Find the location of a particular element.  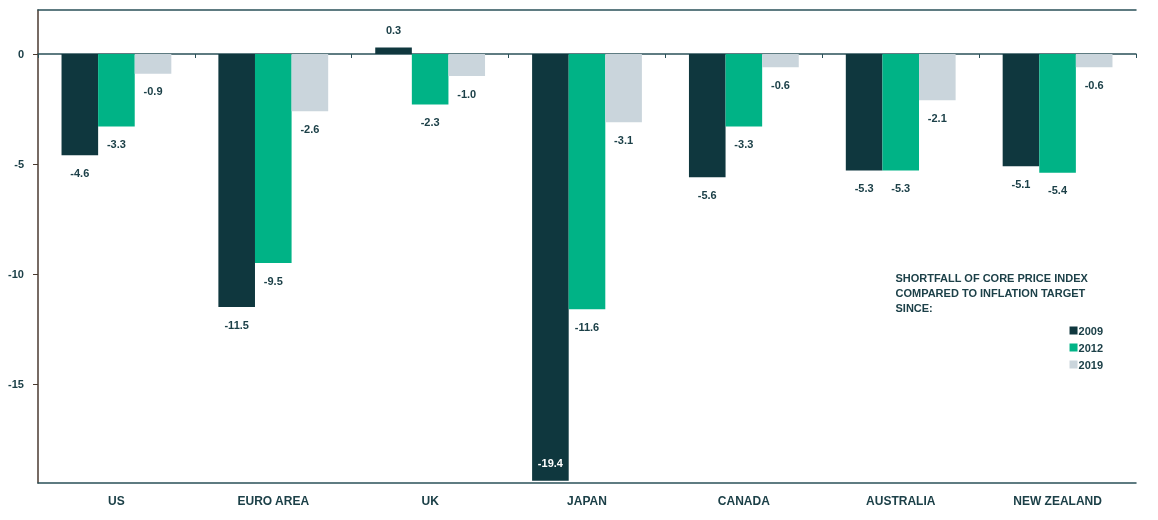

x-tick-label: AUSTRALIA is located at coordinates (901, 501).